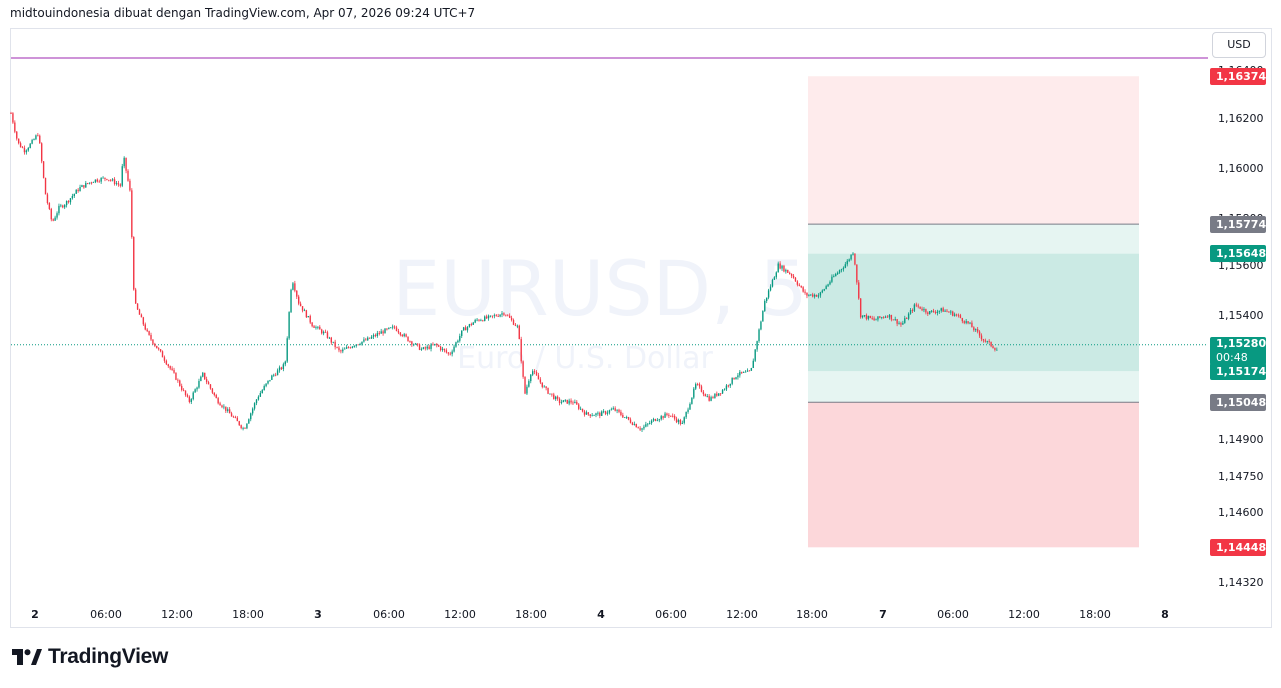 This screenshot has width=1281, height=688. What do you see at coordinates (90, 657) in the screenshot?
I see `tradingview-logo: TradingView` at bounding box center [90, 657].